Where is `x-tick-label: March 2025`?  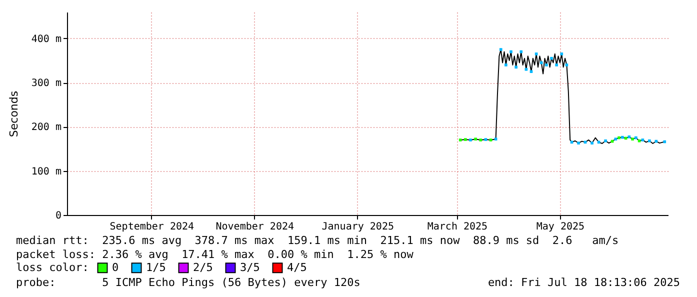 x-tick-label: March 2025 is located at coordinates (457, 227).